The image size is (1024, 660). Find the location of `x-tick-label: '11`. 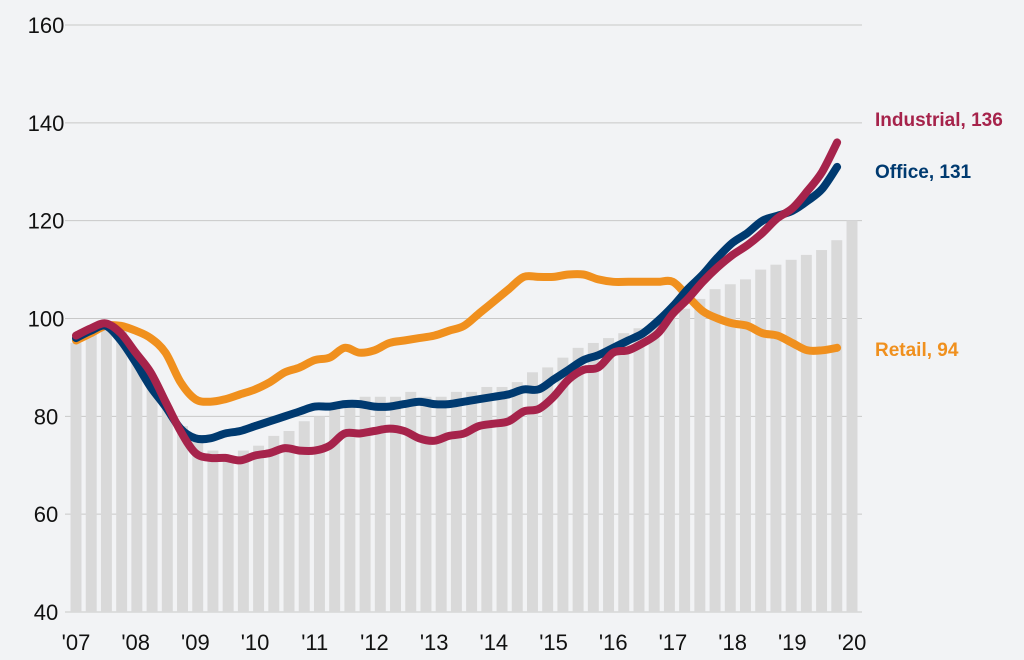

x-tick-label: '11 is located at coordinates (314, 642).